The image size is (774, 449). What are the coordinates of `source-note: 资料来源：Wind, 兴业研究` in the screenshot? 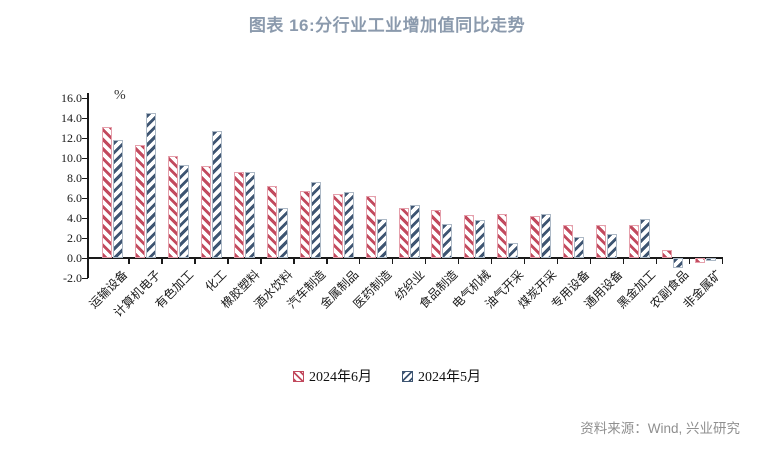 It's located at (660, 428).